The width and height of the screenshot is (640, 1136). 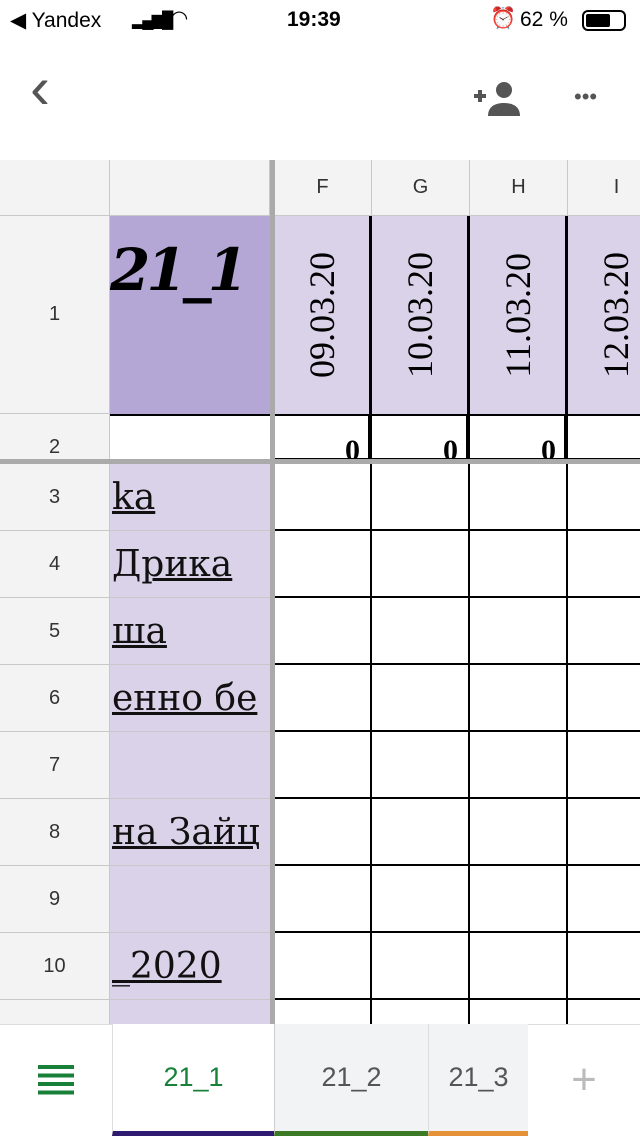 I want to click on carrier: ◀ Yandex, so click(x=56, y=20).